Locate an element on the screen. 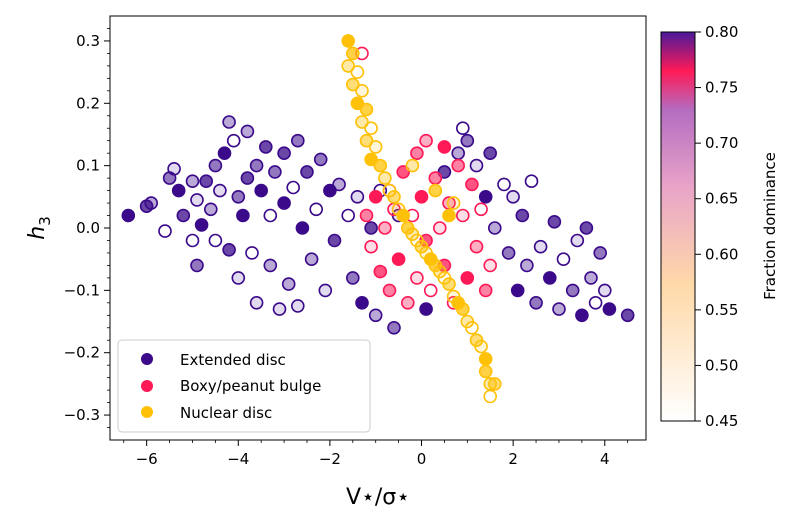 Image resolution: width=793 pixels, height=523 pixels. y-tick-label: 0.1 is located at coordinates (88, 166).